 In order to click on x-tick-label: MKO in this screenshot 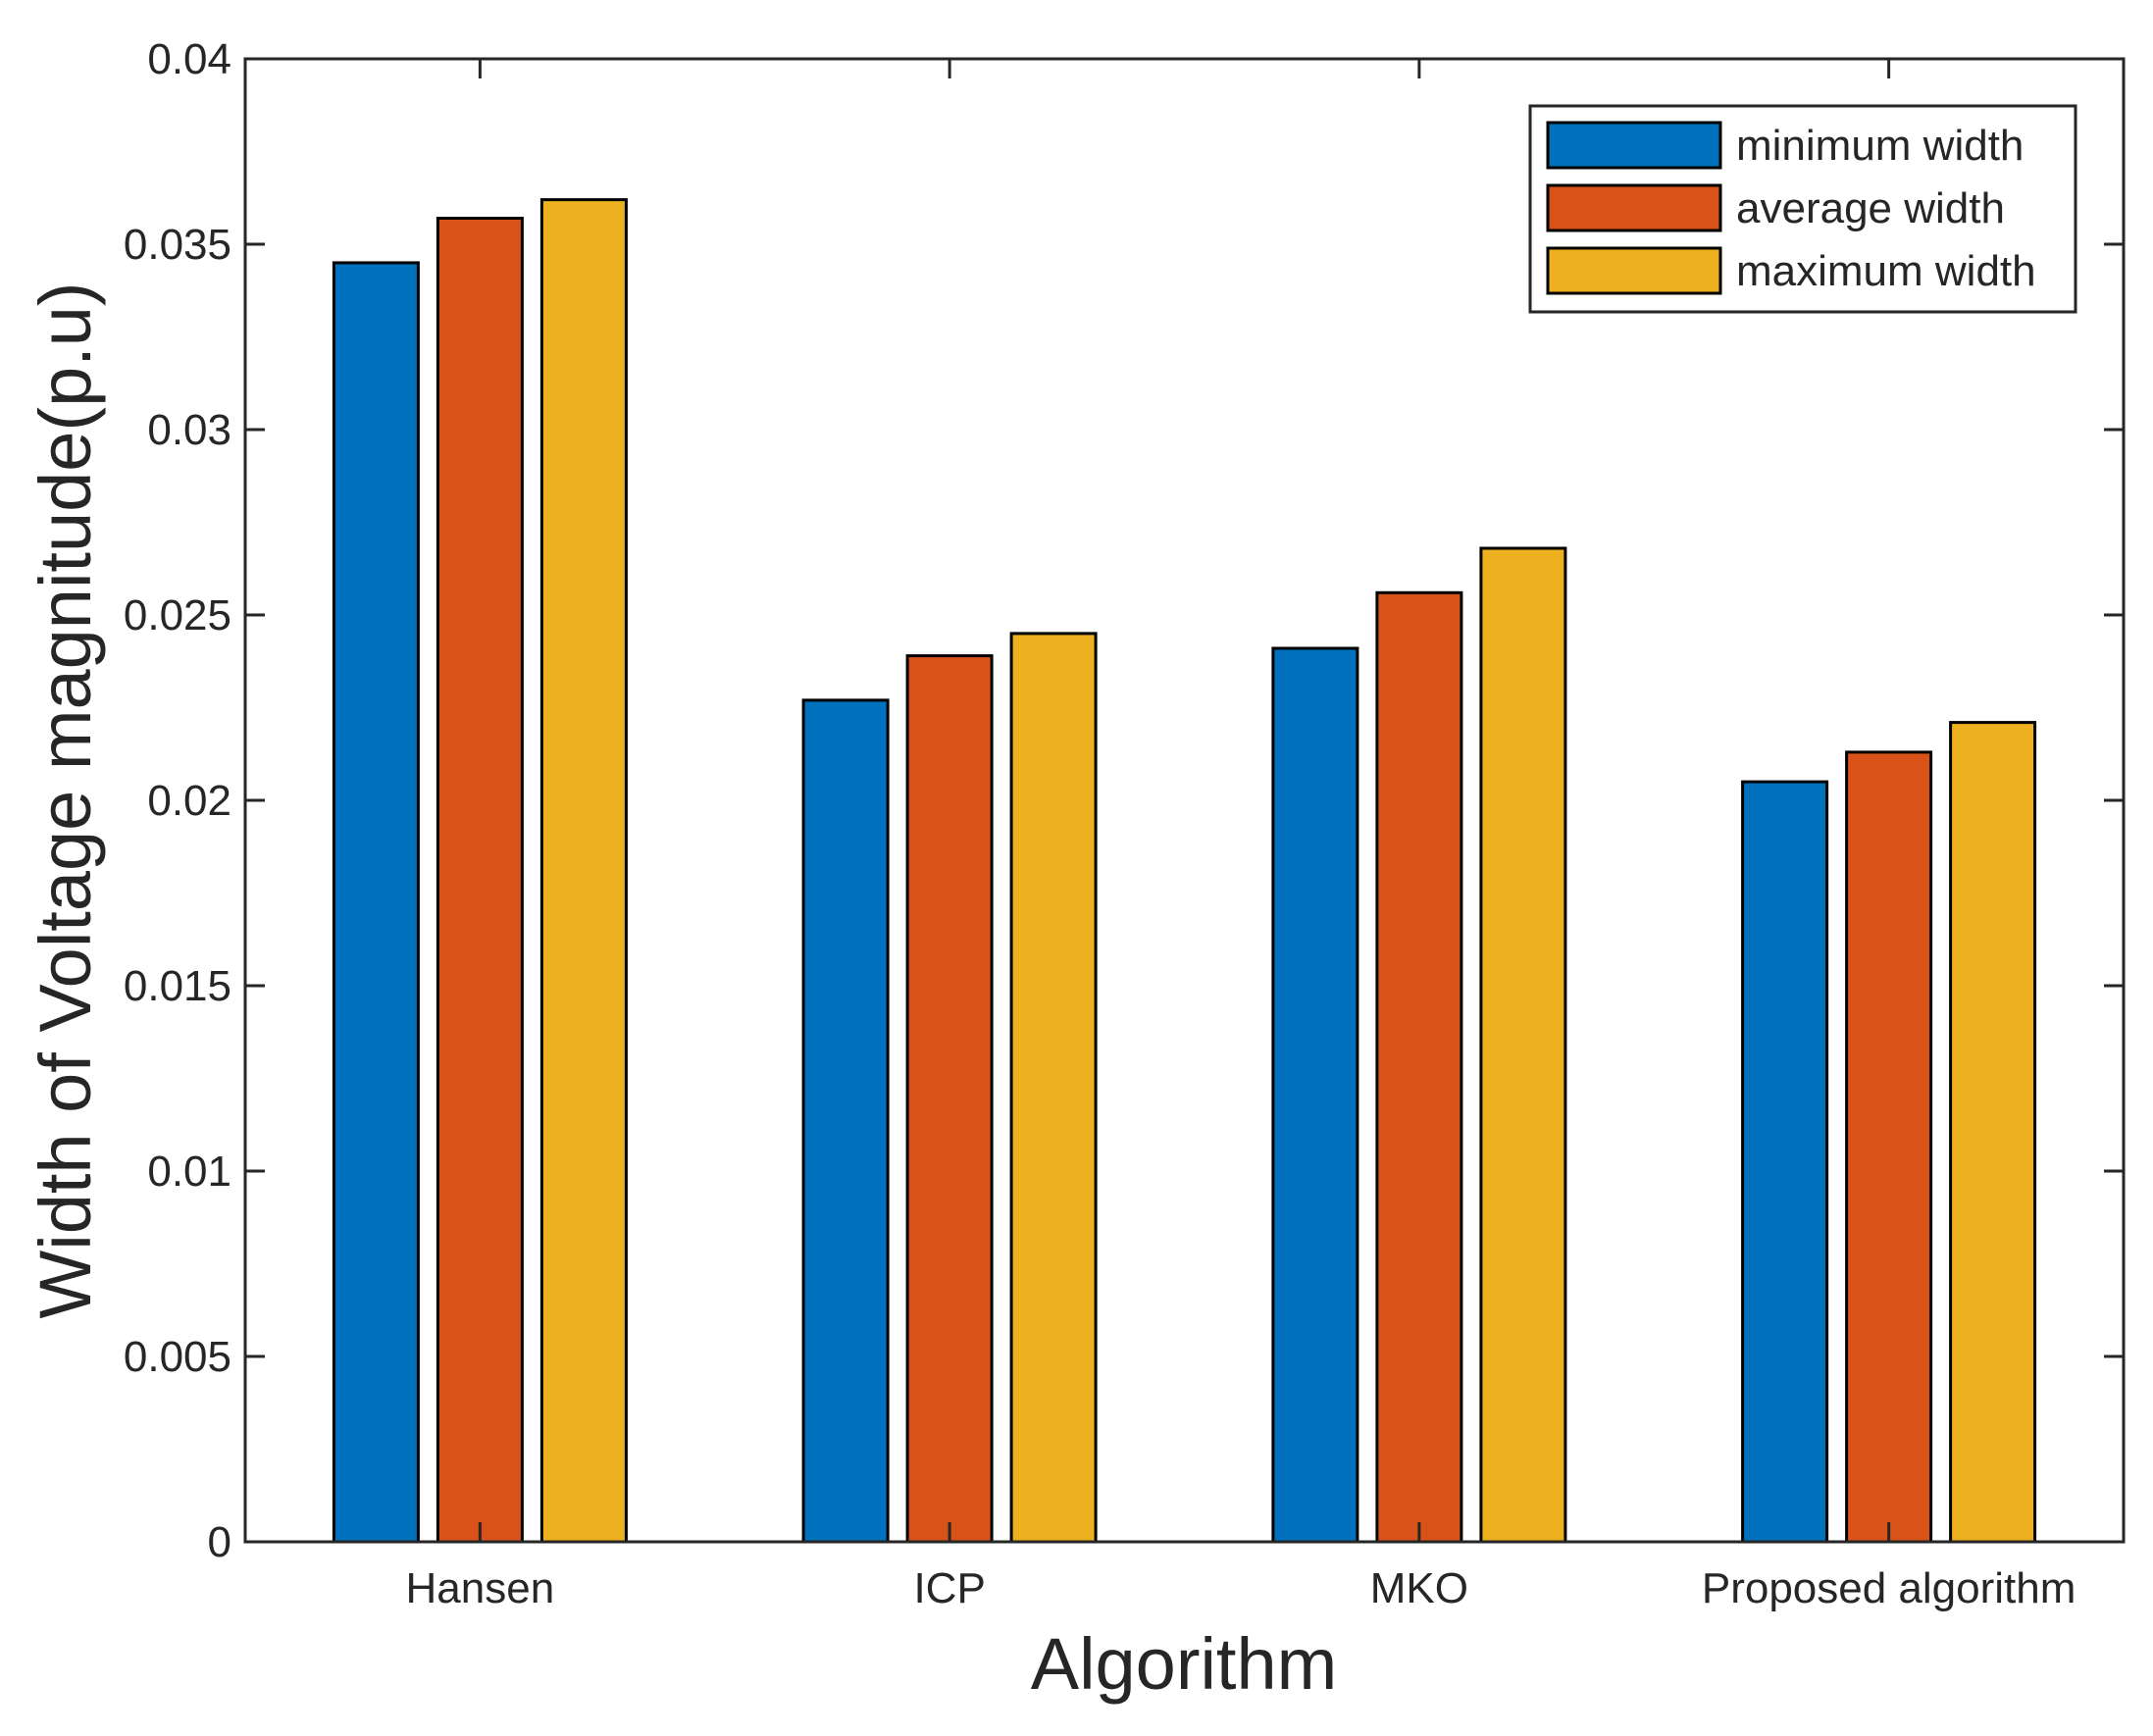, I will do `click(1419, 1588)`.